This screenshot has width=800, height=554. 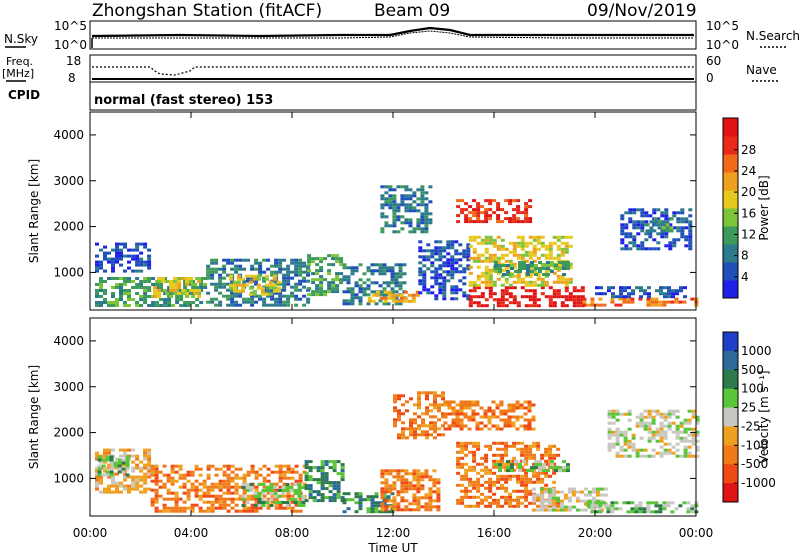 What do you see at coordinates (642, 11) in the screenshot?
I see `date-label: 09/Nov/2019` at bounding box center [642, 11].